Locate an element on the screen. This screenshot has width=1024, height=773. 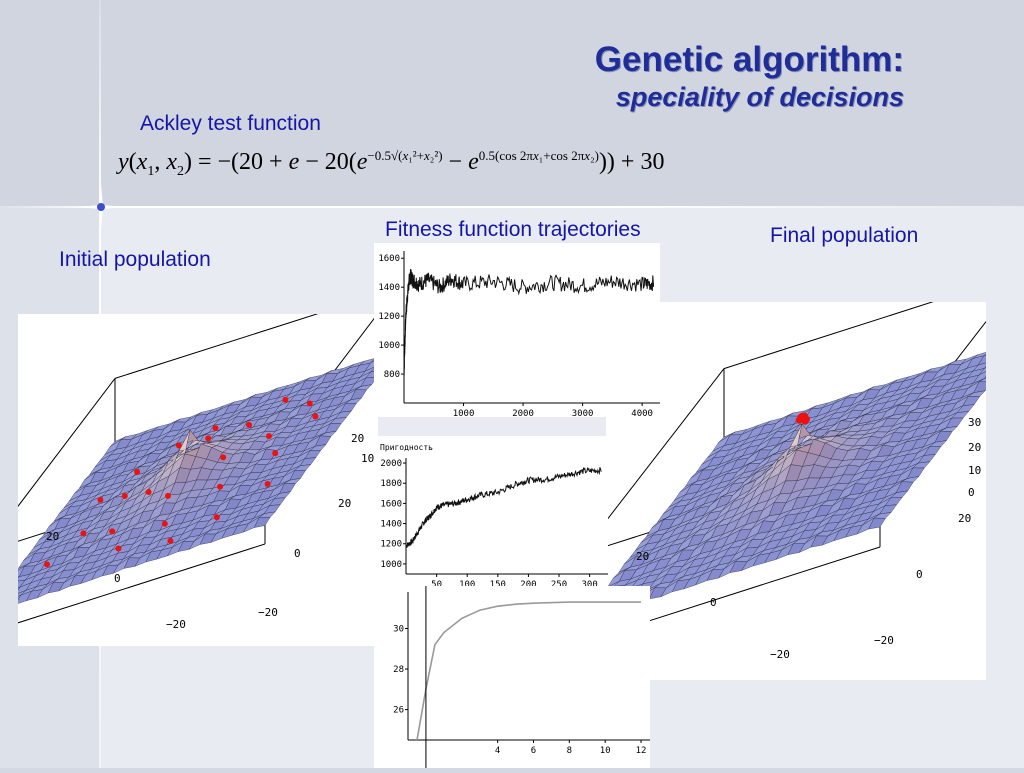
x-tick-label: 4 is located at coordinates (497, 751).